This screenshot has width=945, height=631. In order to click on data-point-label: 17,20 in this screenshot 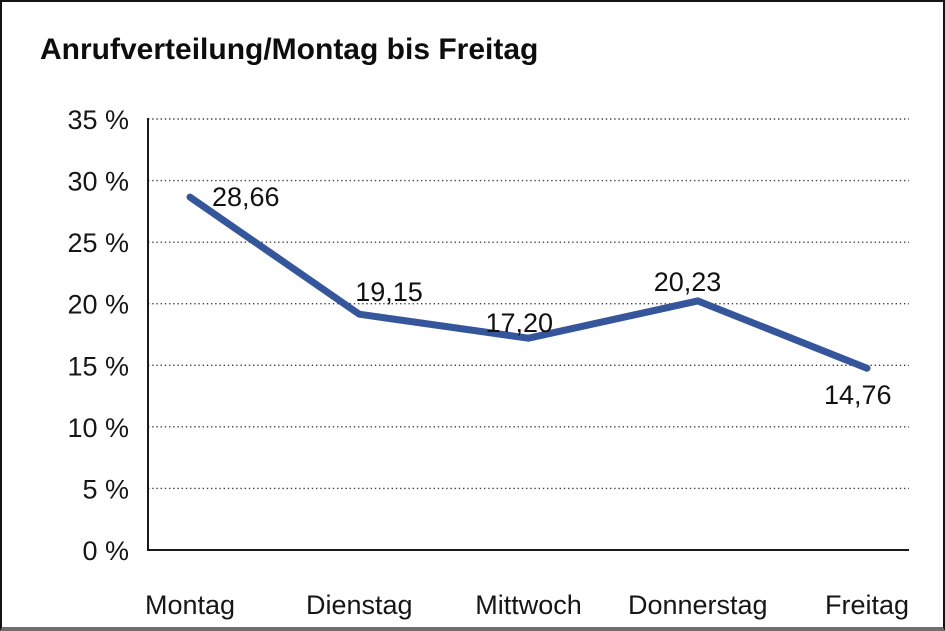, I will do `click(520, 323)`.